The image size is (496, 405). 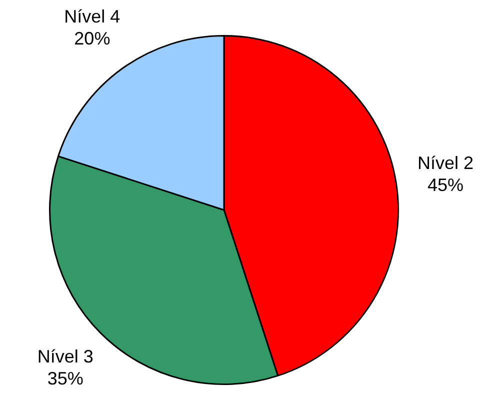 What do you see at coordinates (445, 184) in the screenshot?
I see `data-label: 45%` at bounding box center [445, 184].